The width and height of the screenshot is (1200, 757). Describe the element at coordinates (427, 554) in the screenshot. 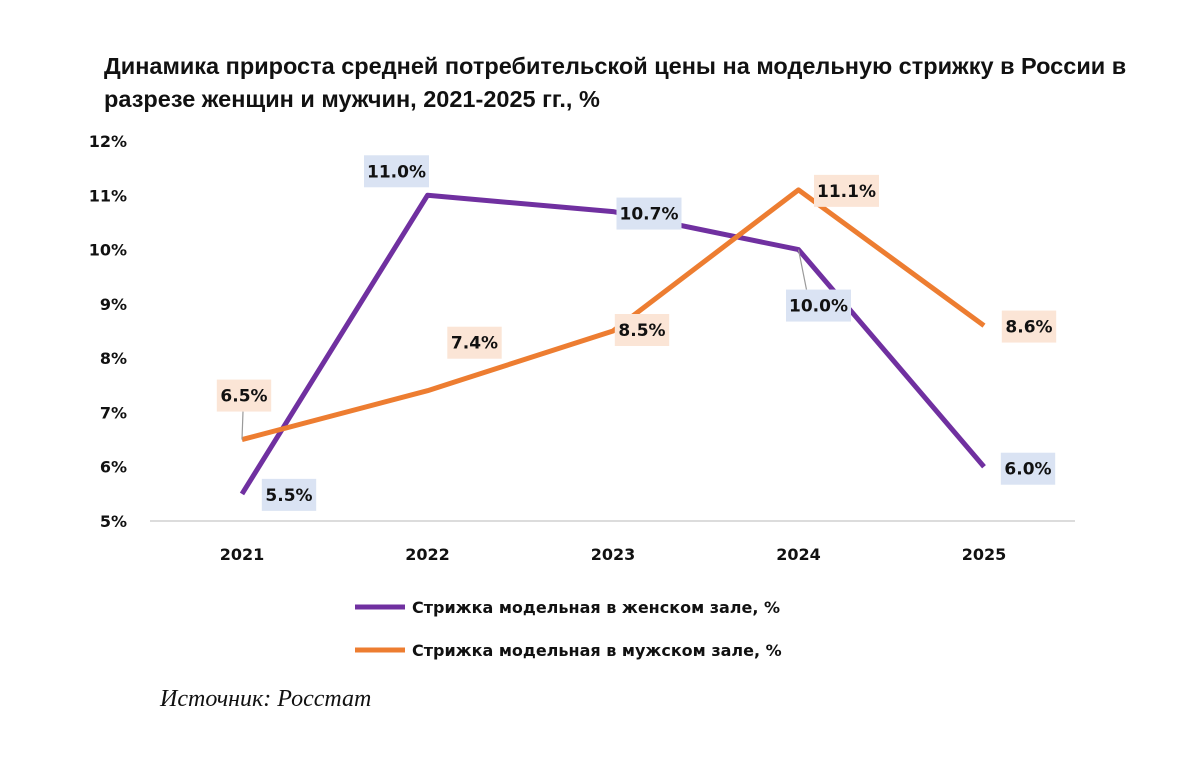

I see `x-tick-label: 2022` at that location.